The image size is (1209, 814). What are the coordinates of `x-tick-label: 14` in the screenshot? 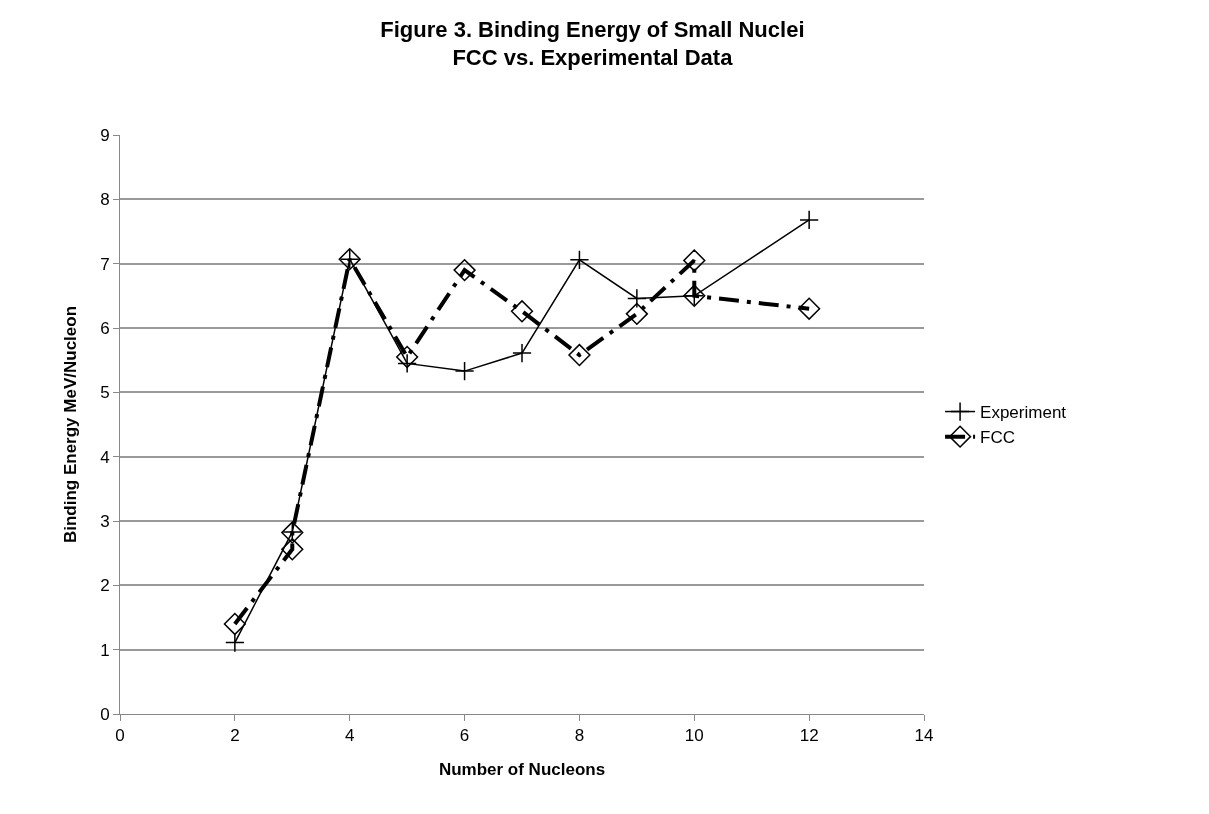 It's located at (924, 736).